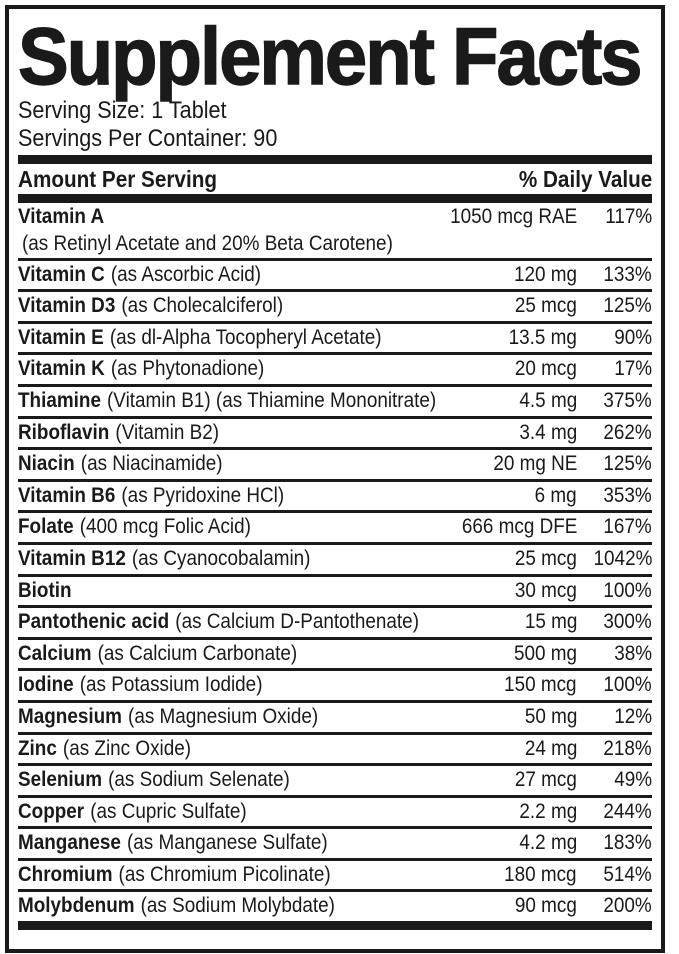 Image resolution: width=679 pixels, height=954 pixels. I want to click on nutrient-dv-cell: 183%, so click(625, 843).